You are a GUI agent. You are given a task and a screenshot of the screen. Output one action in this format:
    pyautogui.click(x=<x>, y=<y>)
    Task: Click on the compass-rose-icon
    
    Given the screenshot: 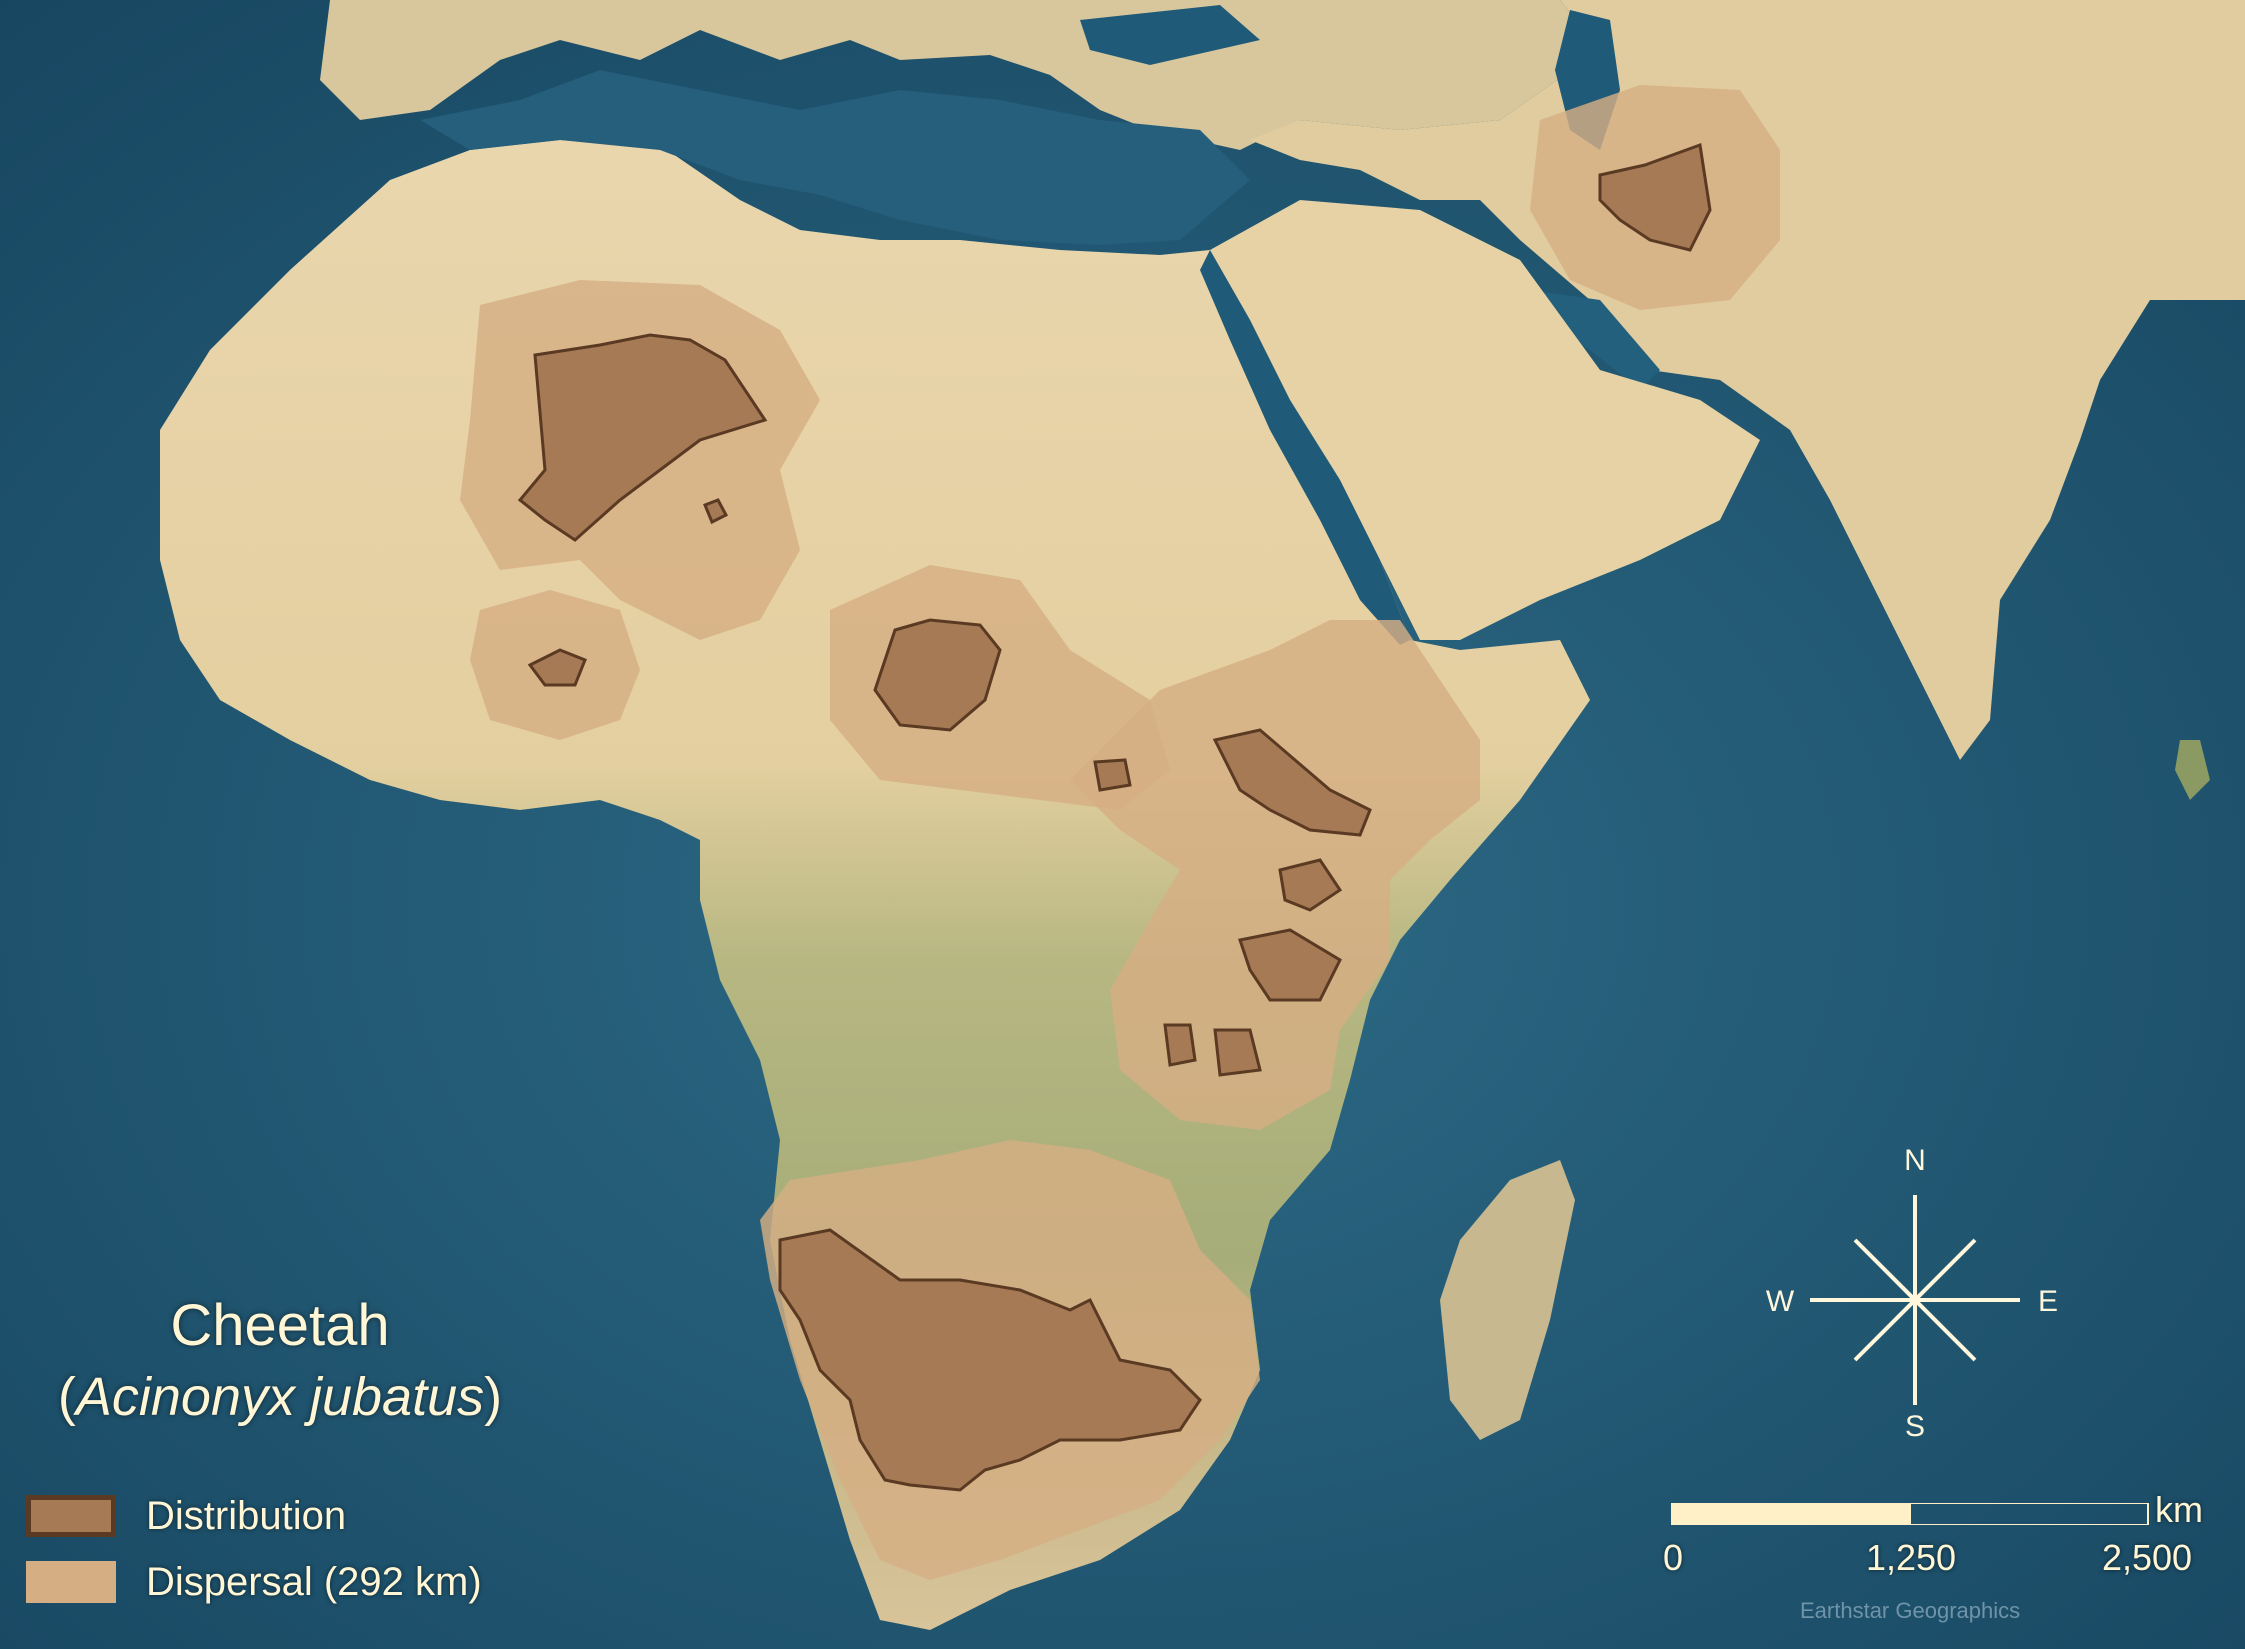 What is the action you would take?
    pyautogui.click(x=1915, y=1300)
    